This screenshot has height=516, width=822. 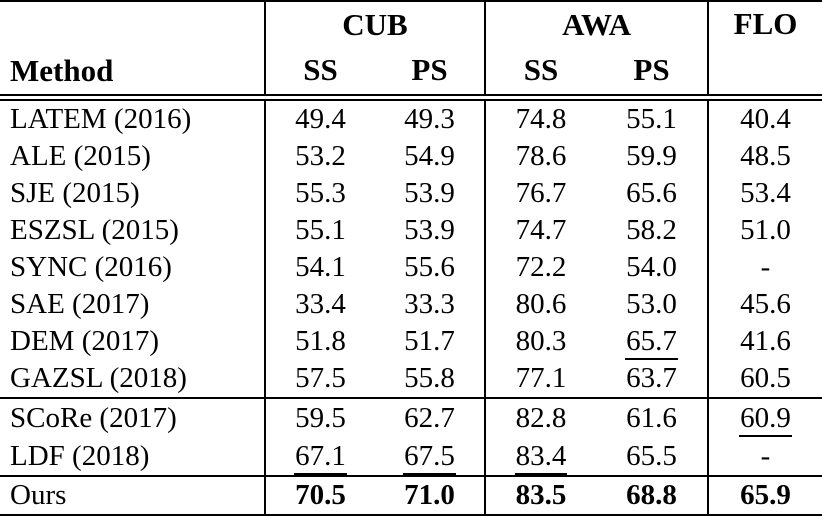 What do you see at coordinates (651, 304) in the screenshot?
I see `score-value: 53.0` at bounding box center [651, 304].